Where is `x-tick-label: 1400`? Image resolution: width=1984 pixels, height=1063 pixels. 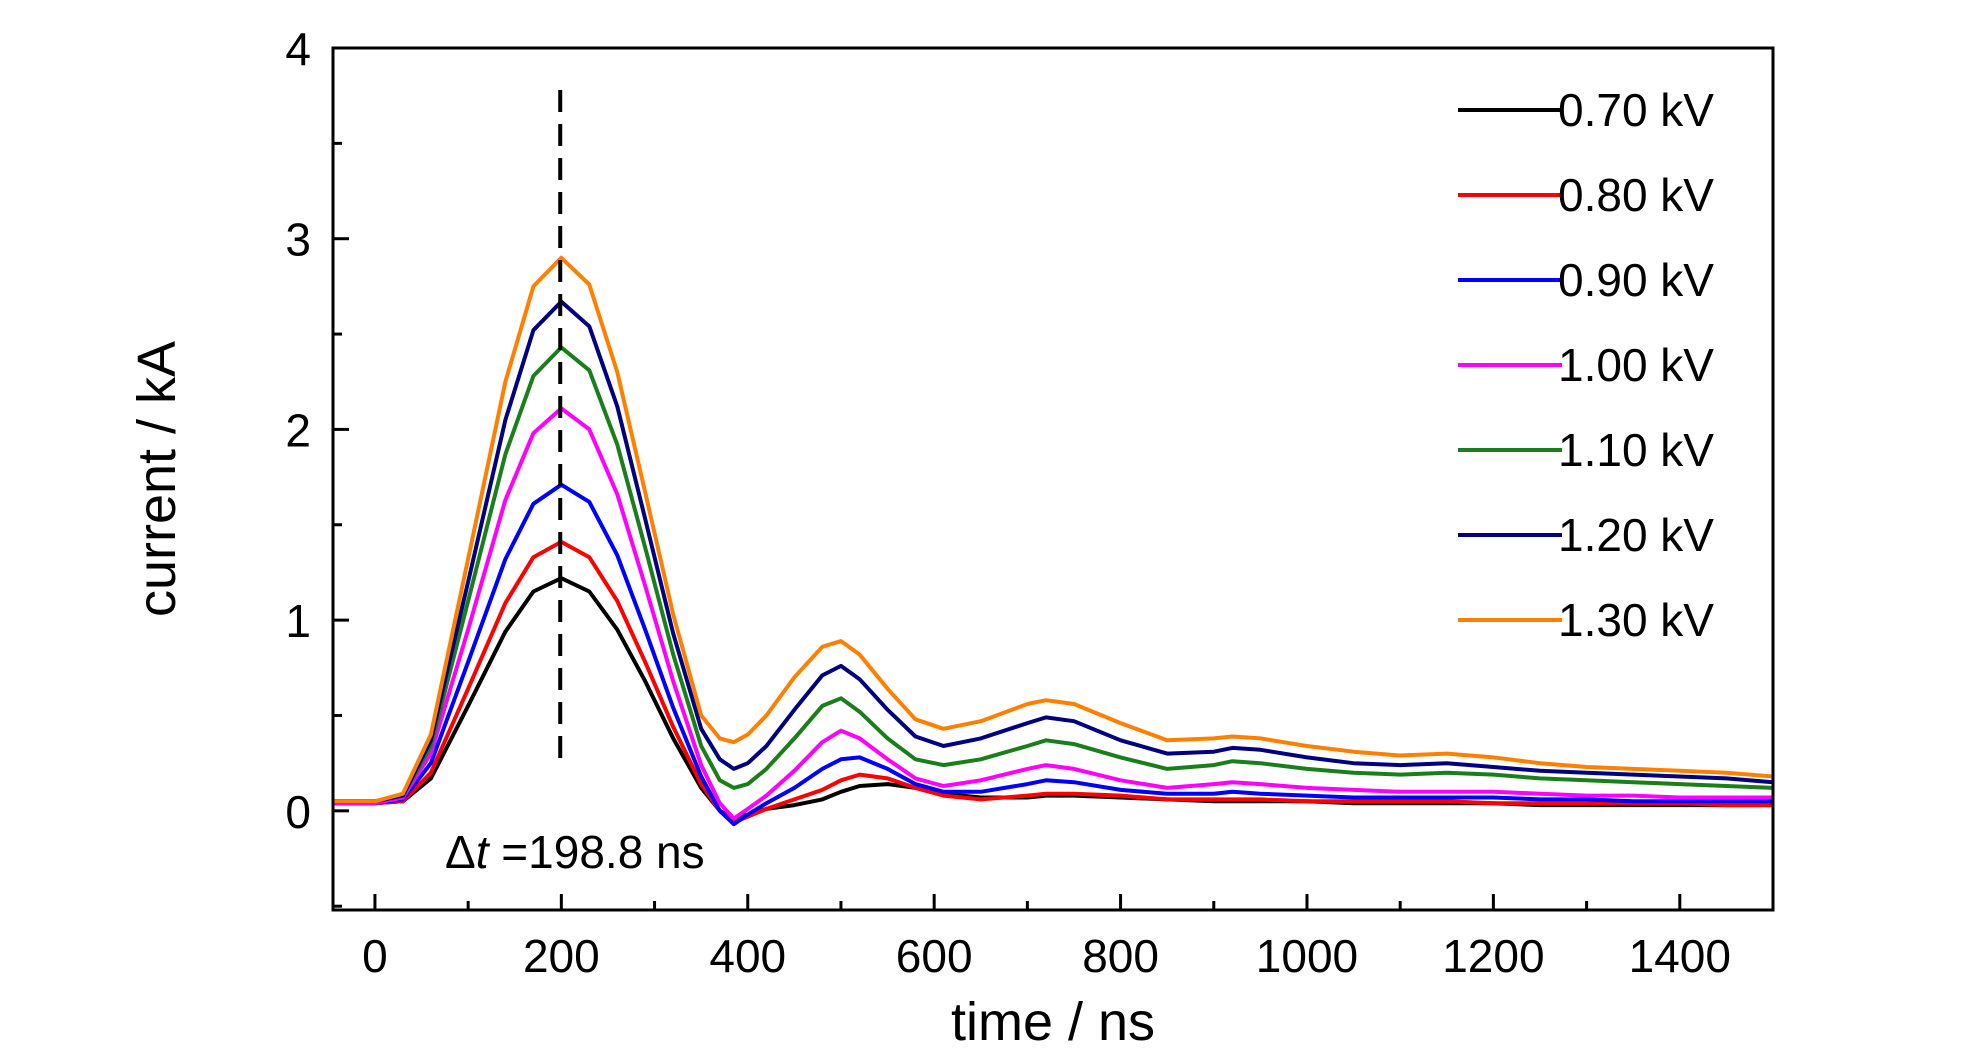
x-tick-label: 1400 is located at coordinates (1680, 956).